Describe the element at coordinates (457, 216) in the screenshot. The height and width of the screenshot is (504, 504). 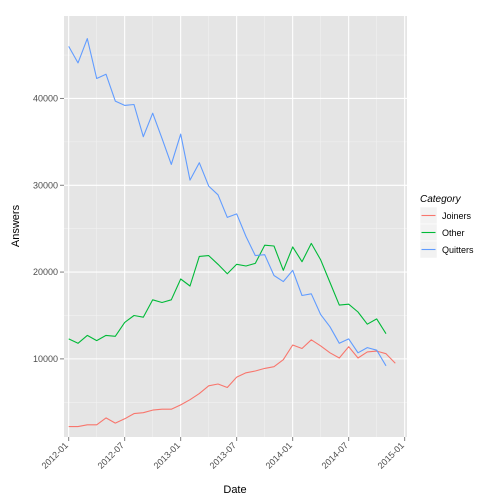
I see `legend-label: Joiners` at that location.